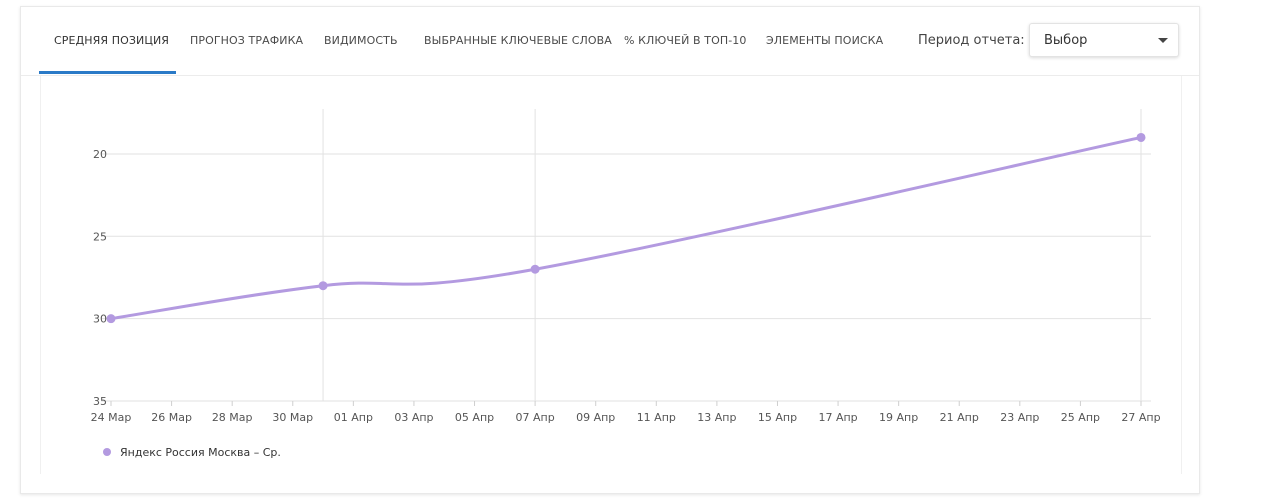 The image size is (1272, 501). I want to click on tab-traffic-forecast: ПРОГНОЗ ТРАФИКА, so click(247, 40).